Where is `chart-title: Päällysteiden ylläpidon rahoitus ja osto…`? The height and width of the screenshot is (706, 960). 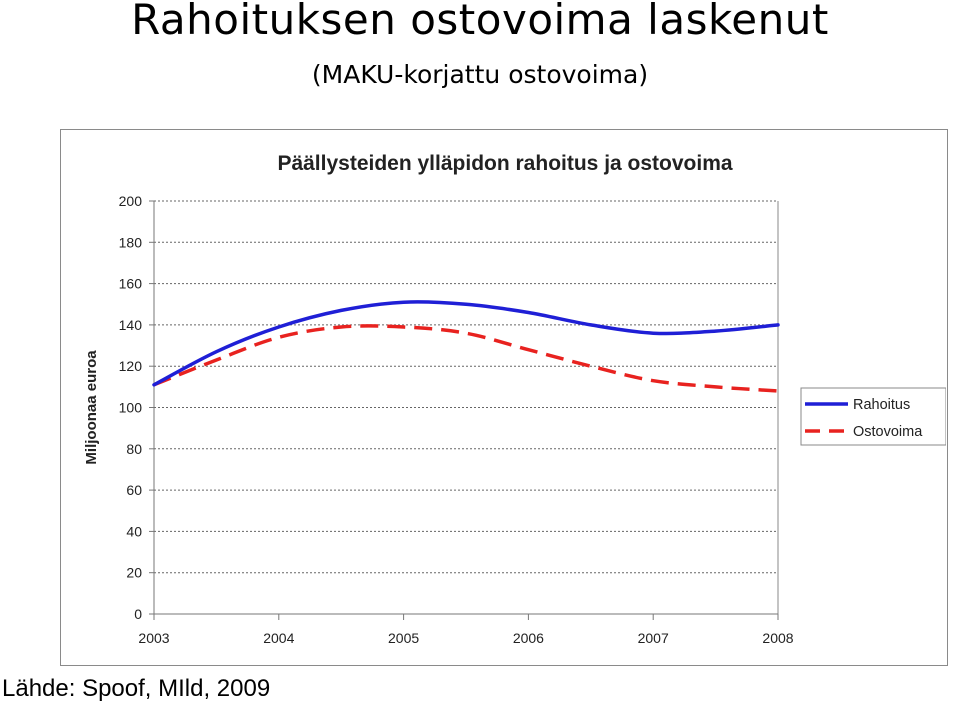 chart-title: Päällysteiden ylläpidon rahoitus ja osto… is located at coordinates (504, 163).